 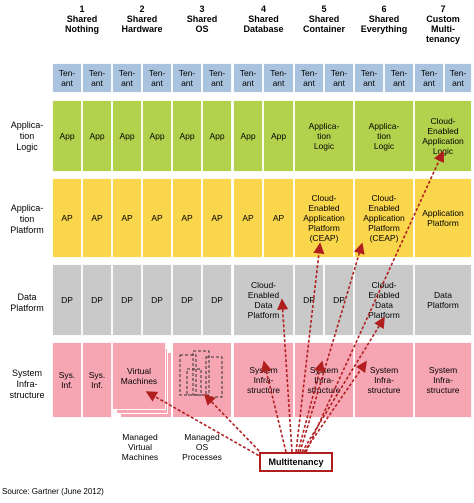 I want to click on row-label-data-platform: Data Platform, so click(x=27, y=302).